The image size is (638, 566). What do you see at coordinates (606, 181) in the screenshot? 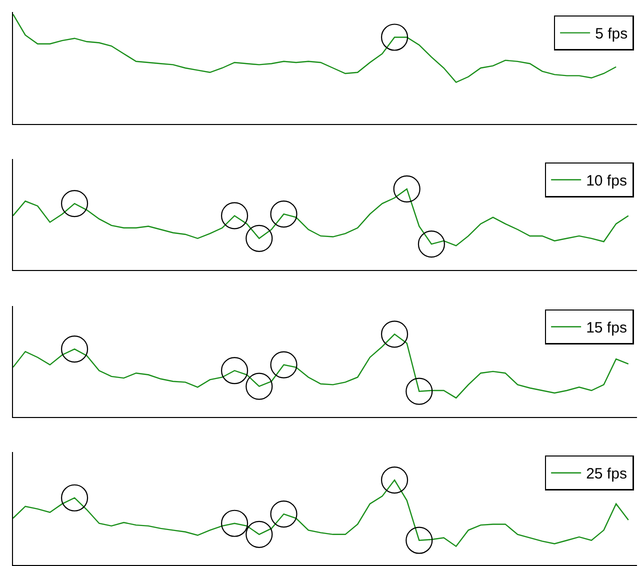
I see `legend-label: 10 fps` at bounding box center [606, 181].